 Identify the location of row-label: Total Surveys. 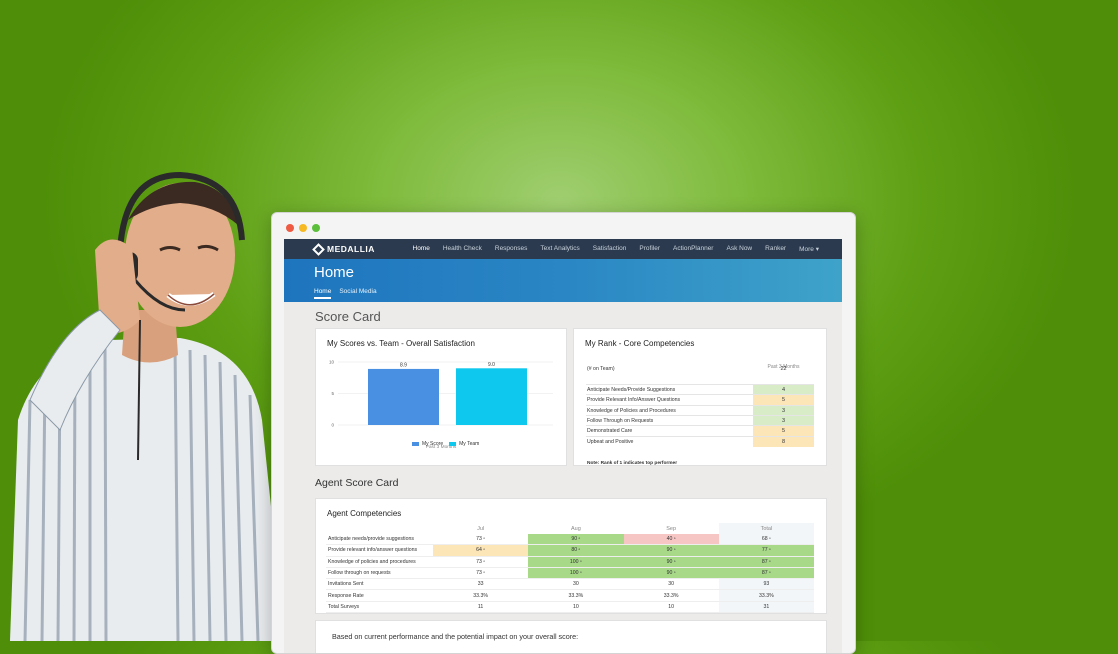
(344, 606).